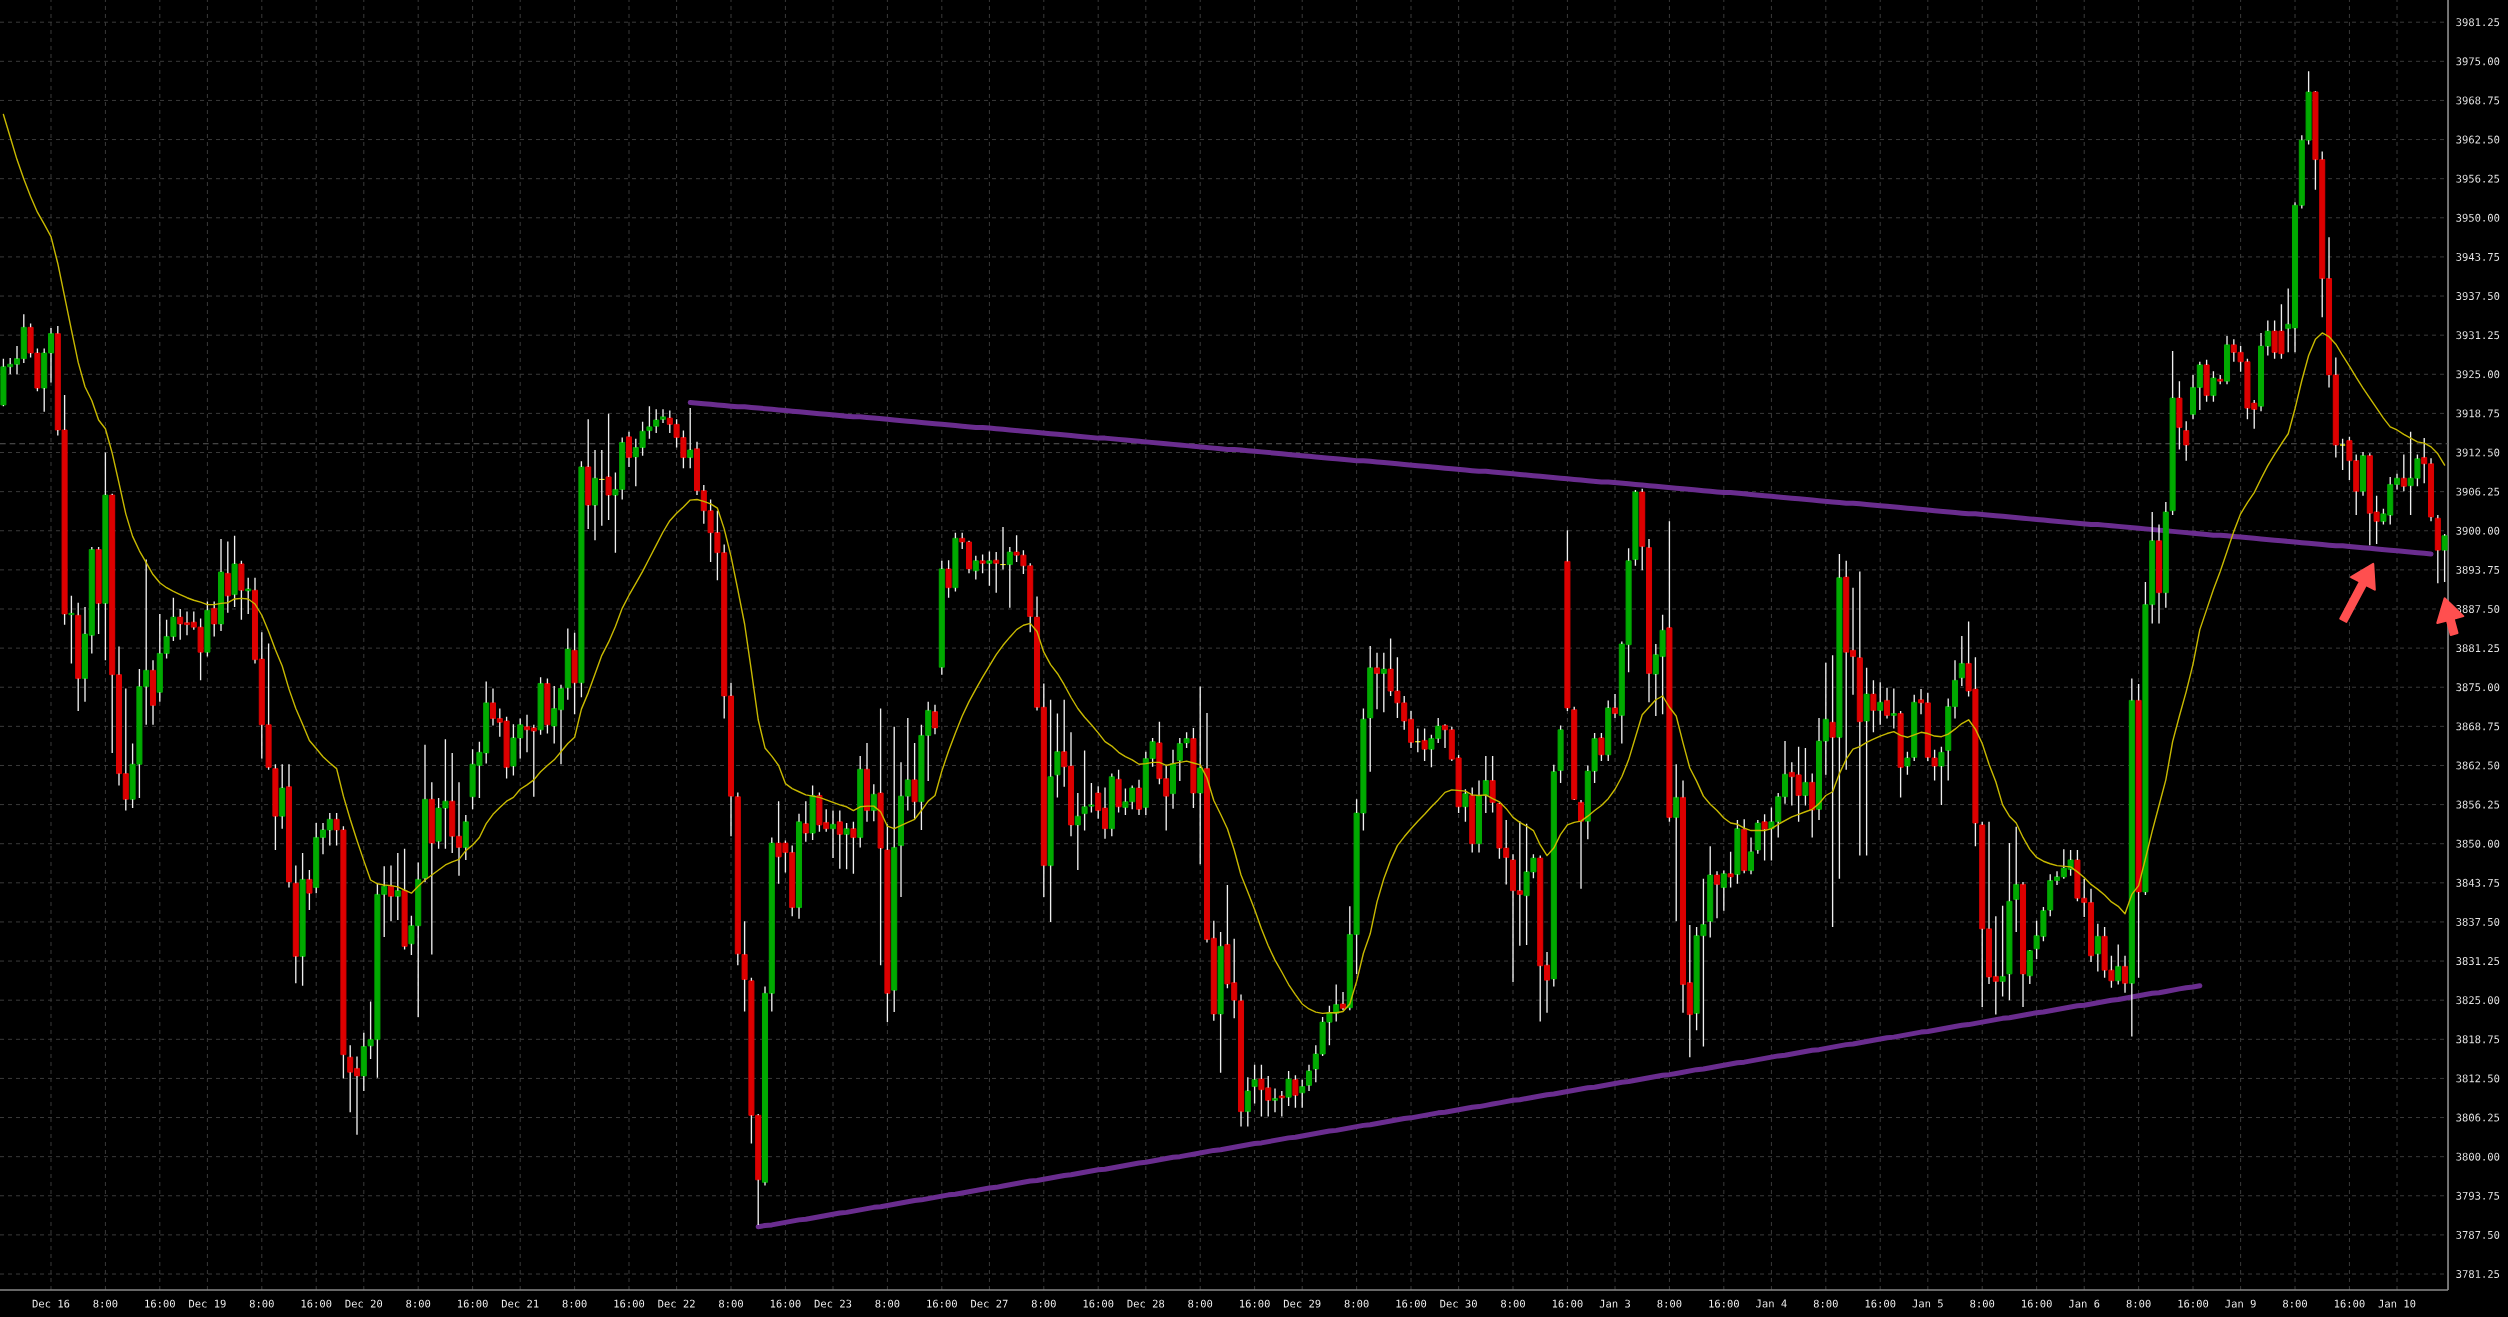  Describe the element at coordinates (364, 1303) in the screenshot. I see `x-tick-label: Dec 20` at that location.